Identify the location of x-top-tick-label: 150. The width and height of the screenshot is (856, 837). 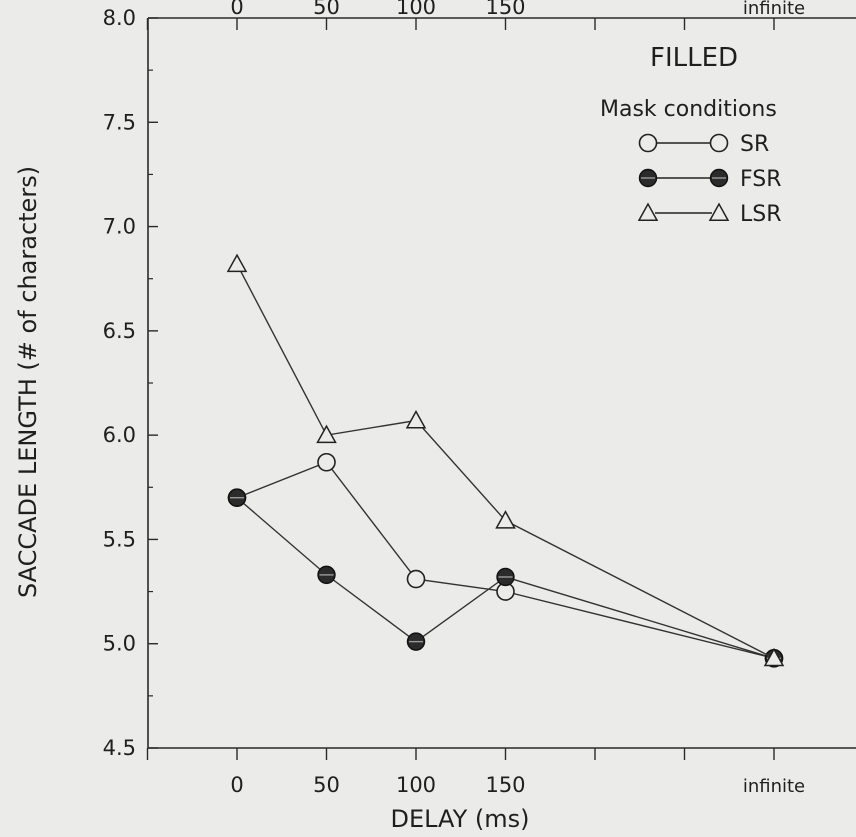
(505, 9).